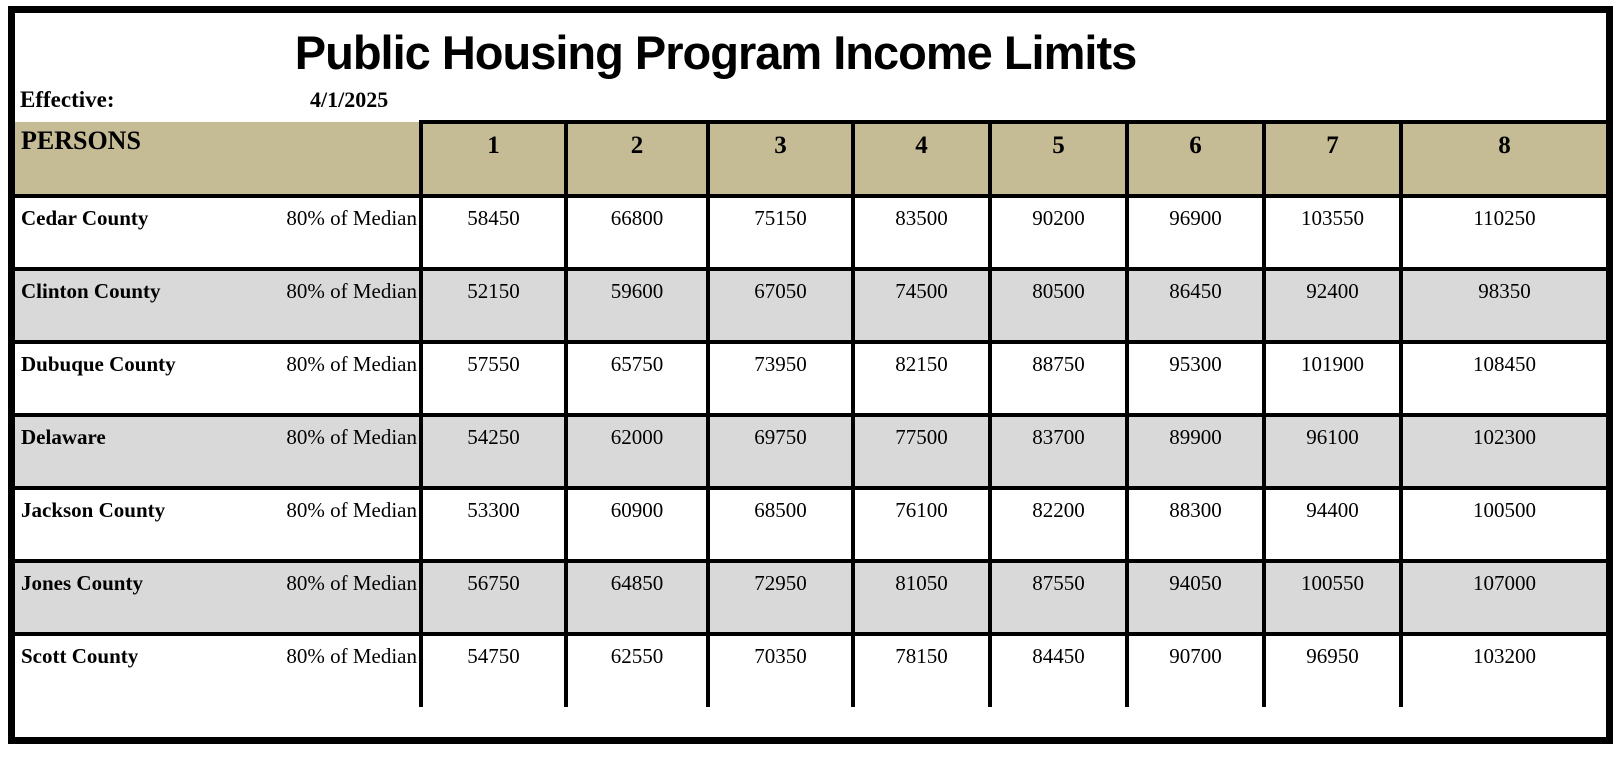 The height and width of the screenshot is (779, 1621). I want to click on income-limit-value: 92400, so click(1332, 305).